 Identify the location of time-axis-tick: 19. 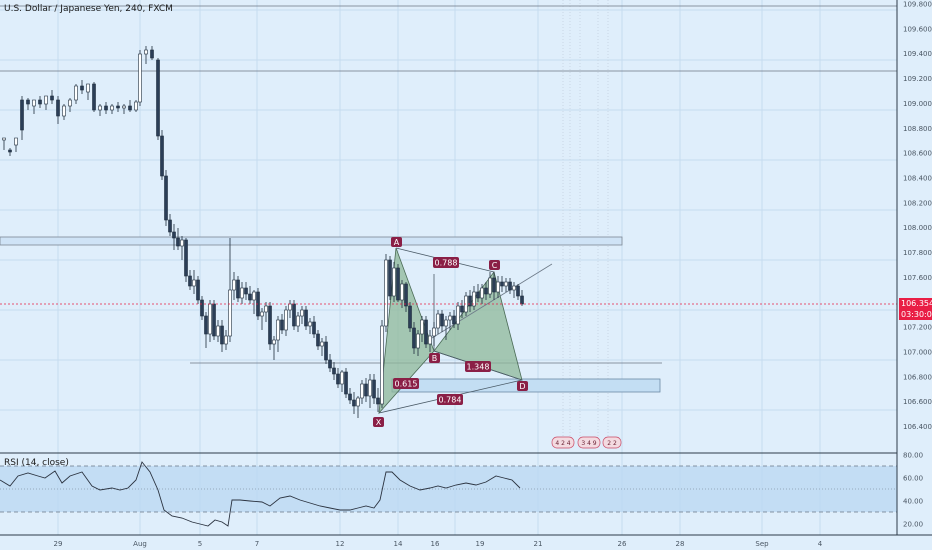
(480, 544).